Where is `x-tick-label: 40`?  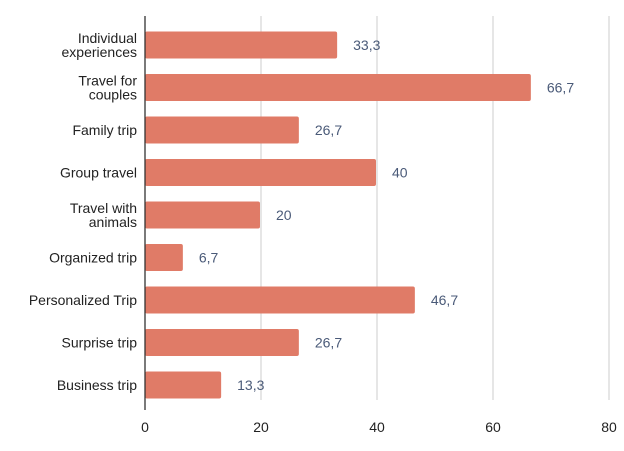
x-tick-label: 40 is located at coordinates (377, 427).